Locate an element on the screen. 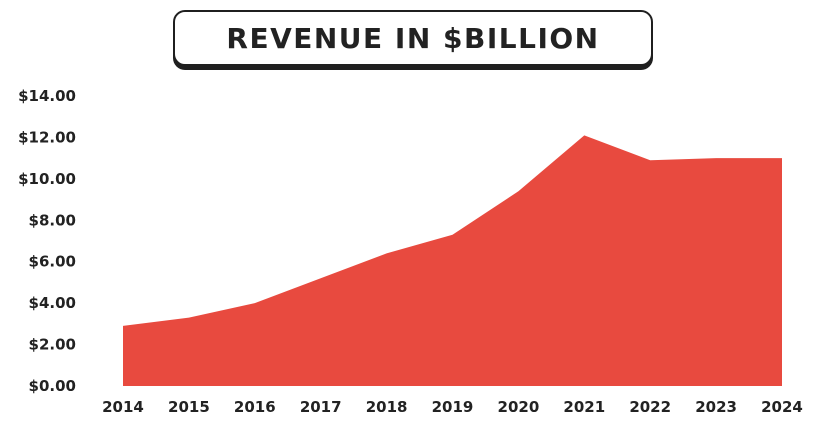  x-tick-label: 2016 is located at coordinates (255, 407).